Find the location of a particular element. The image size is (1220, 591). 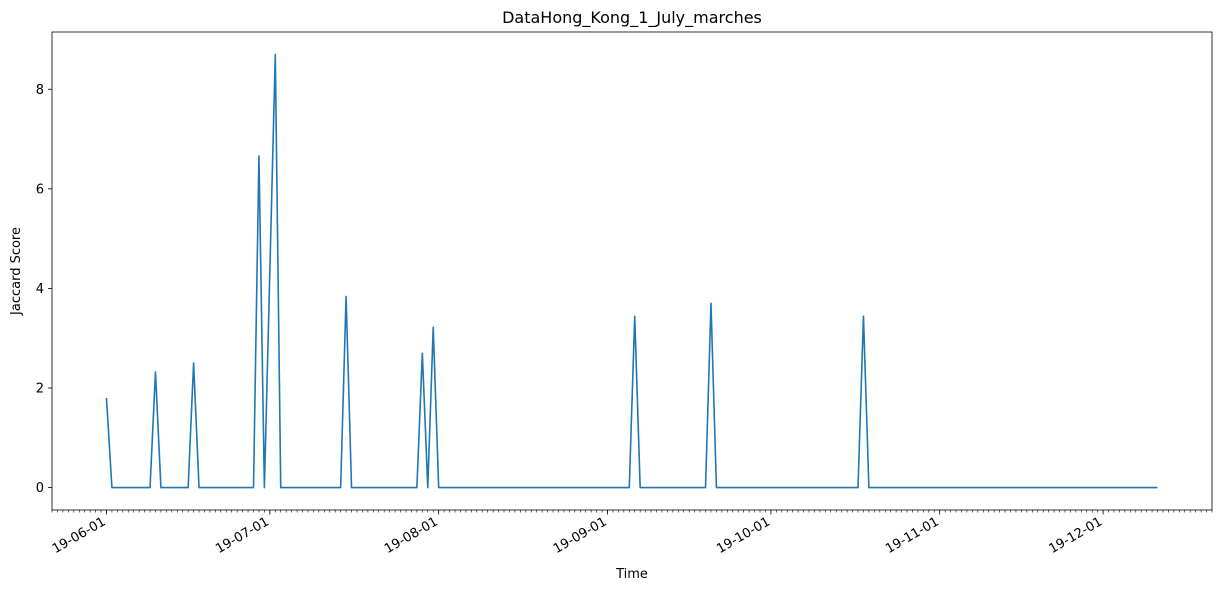

y-axis-title: Jaccard Score is located at coordinates (16, 271).